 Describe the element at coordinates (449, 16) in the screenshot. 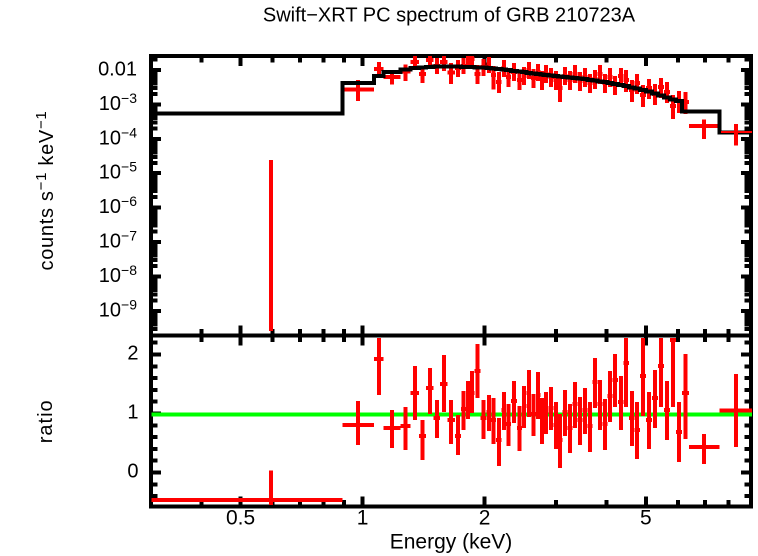

I see `svg-text:Swift−XRT PC spectrum of GRB 2: Swift−XRT PC spectrum of GRB 210723A` at that location.